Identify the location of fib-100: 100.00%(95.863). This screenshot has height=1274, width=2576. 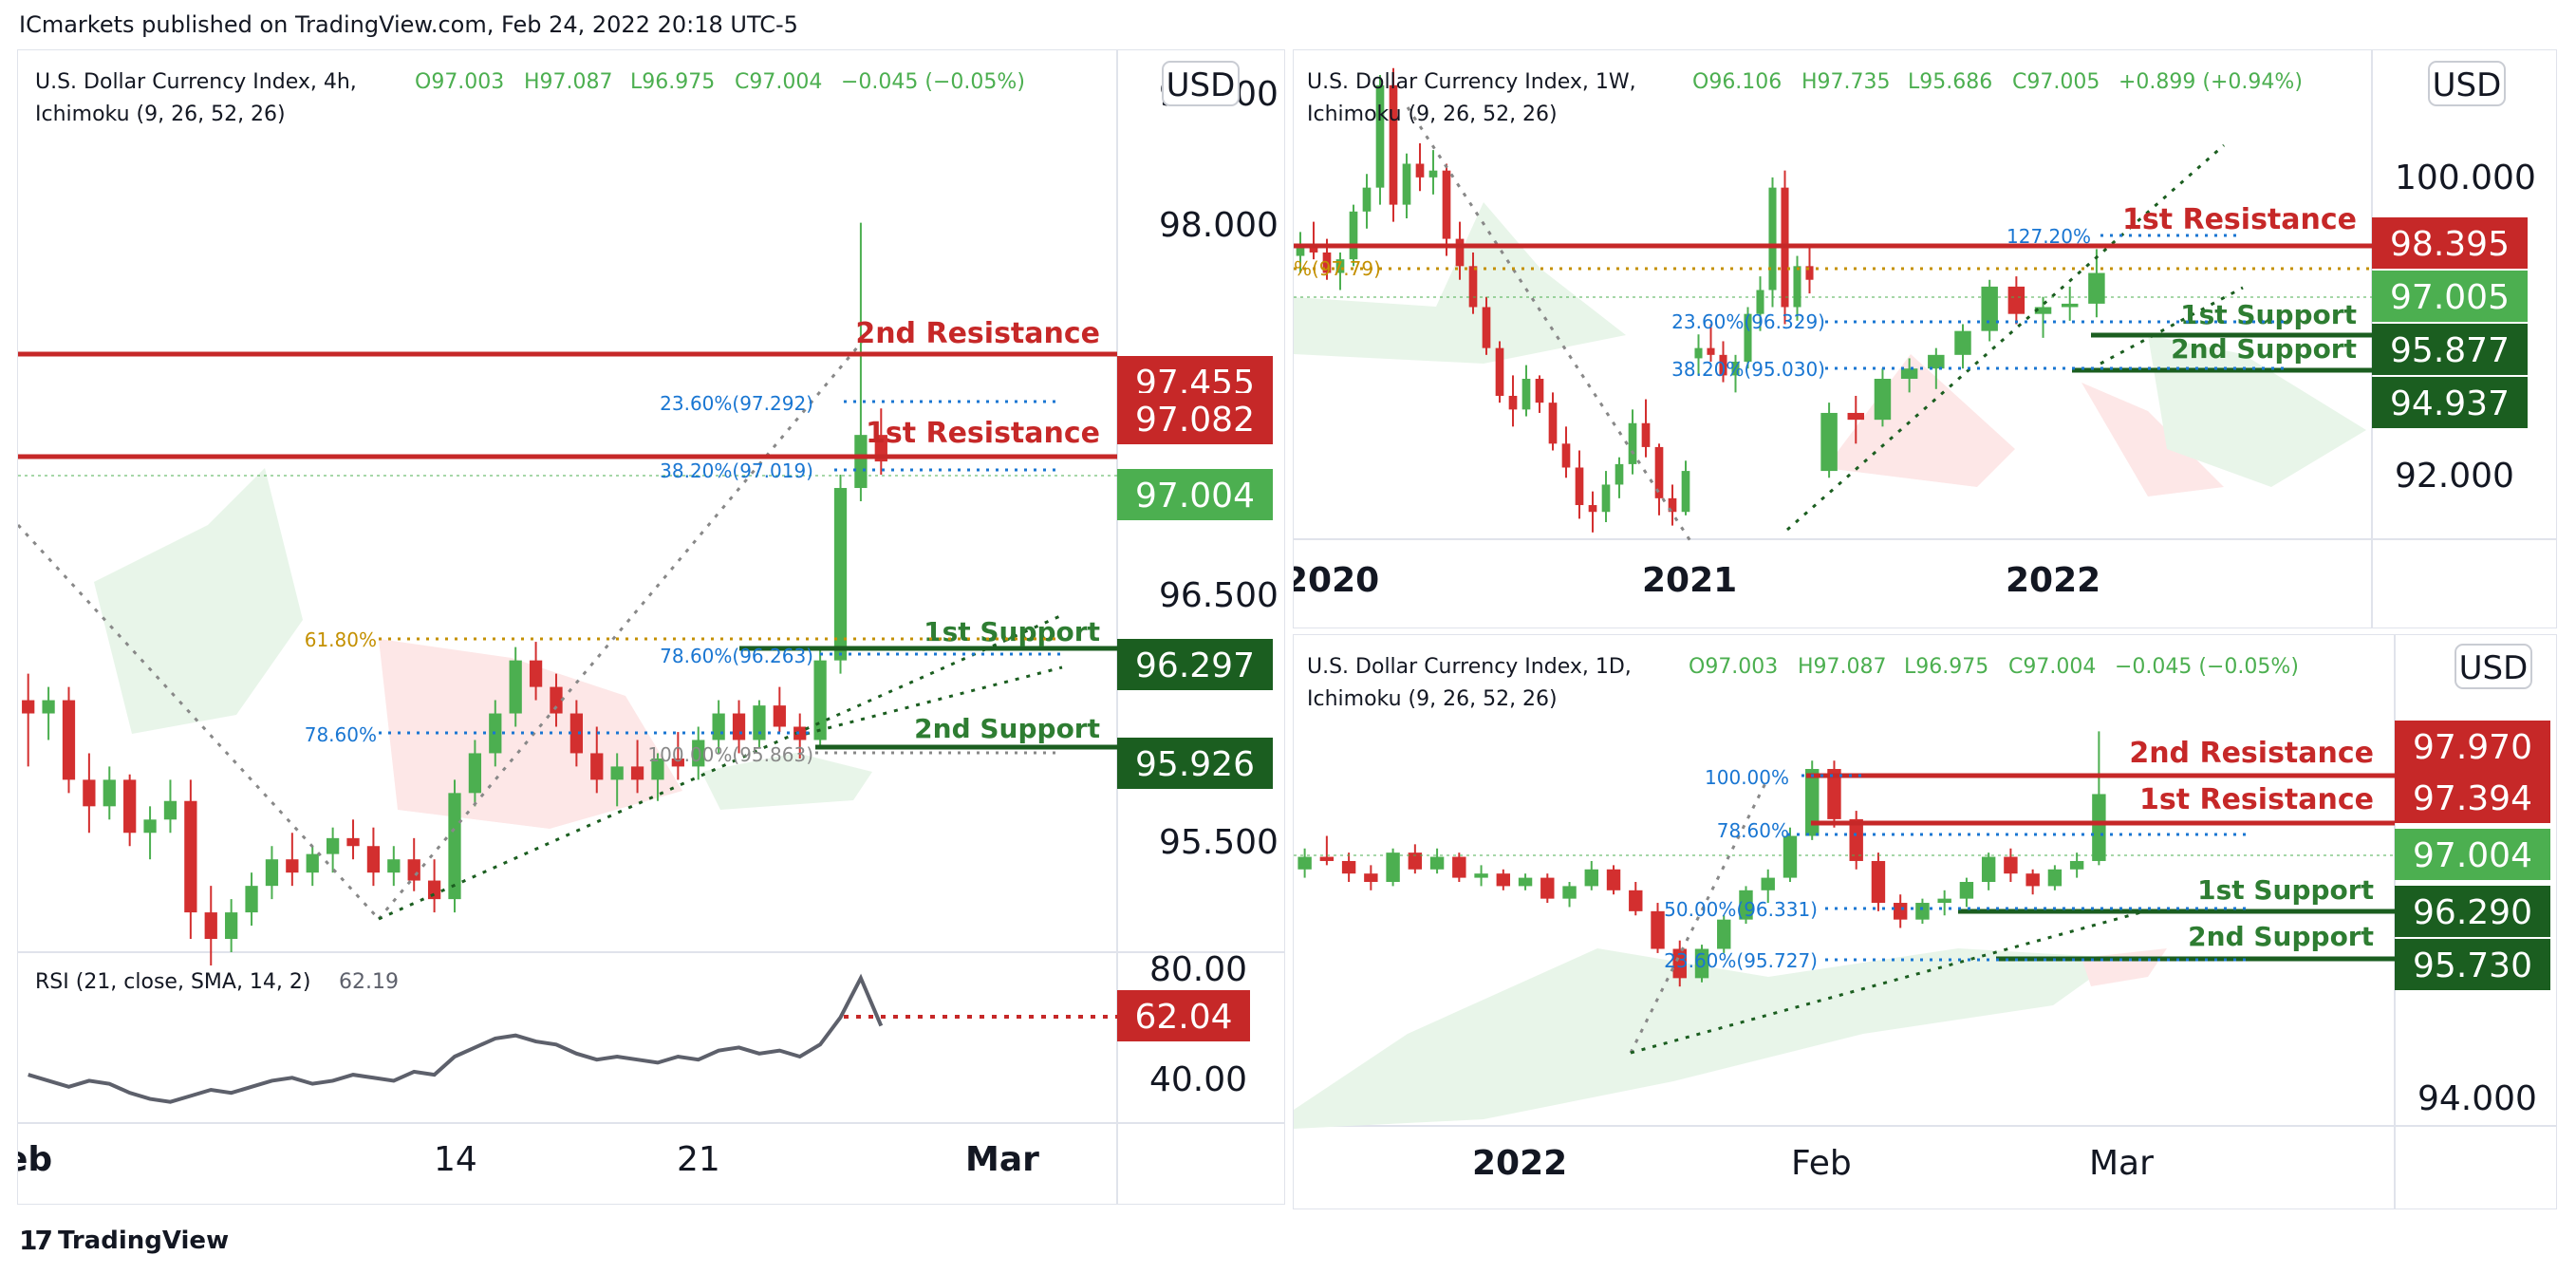
(730, 754).